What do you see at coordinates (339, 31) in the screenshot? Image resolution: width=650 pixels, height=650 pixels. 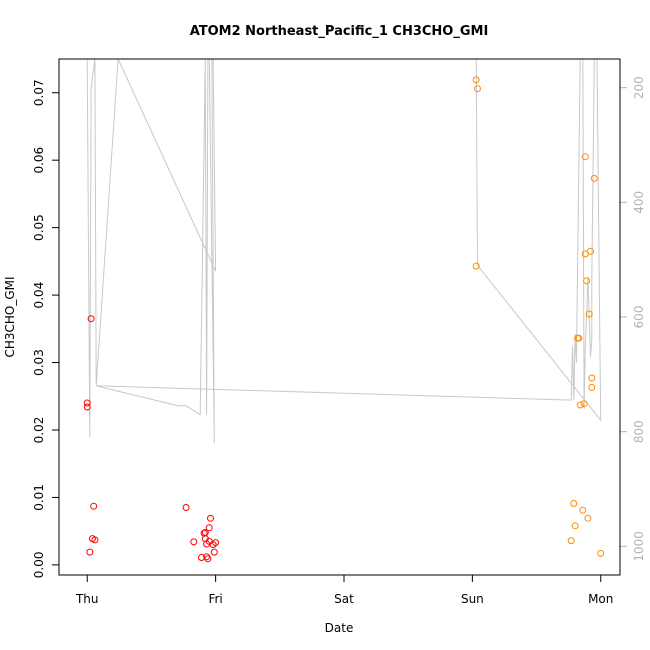 I see `chart-title: ATOM2 Northeast_Pacific_1 CH3CHO_GMI` at bounding box center [339, 31].